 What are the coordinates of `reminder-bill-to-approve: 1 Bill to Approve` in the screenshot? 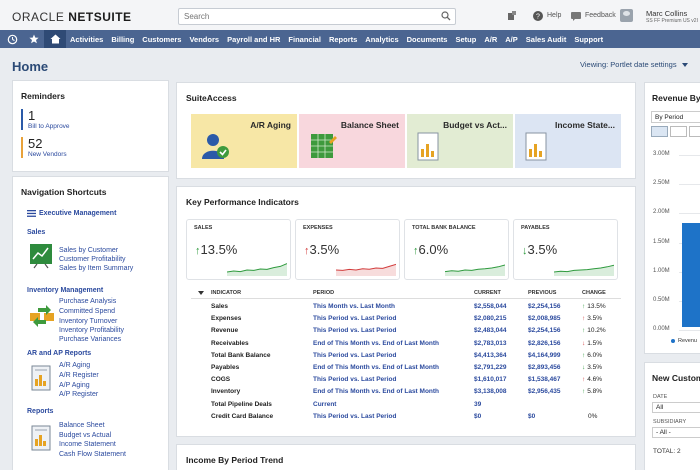 It's located at (45, 119).